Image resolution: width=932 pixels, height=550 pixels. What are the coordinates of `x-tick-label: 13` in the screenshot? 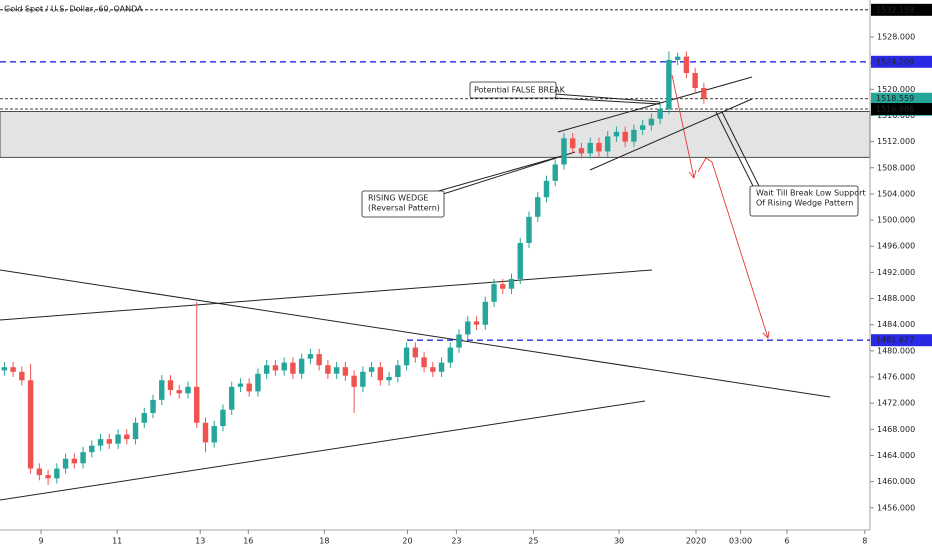 It's located at (200, 541).